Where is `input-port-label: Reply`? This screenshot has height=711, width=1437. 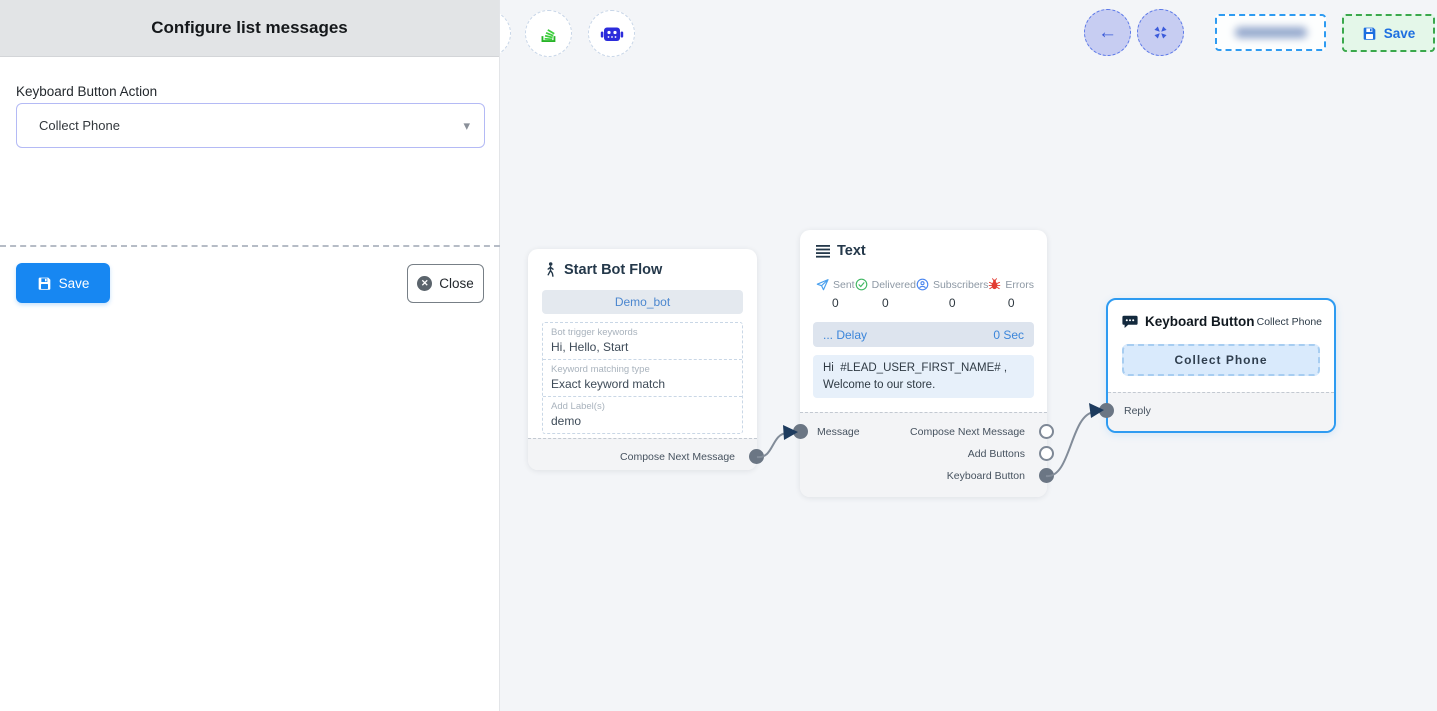
input-port-label: Reply is located at coordinates (1137, 411).